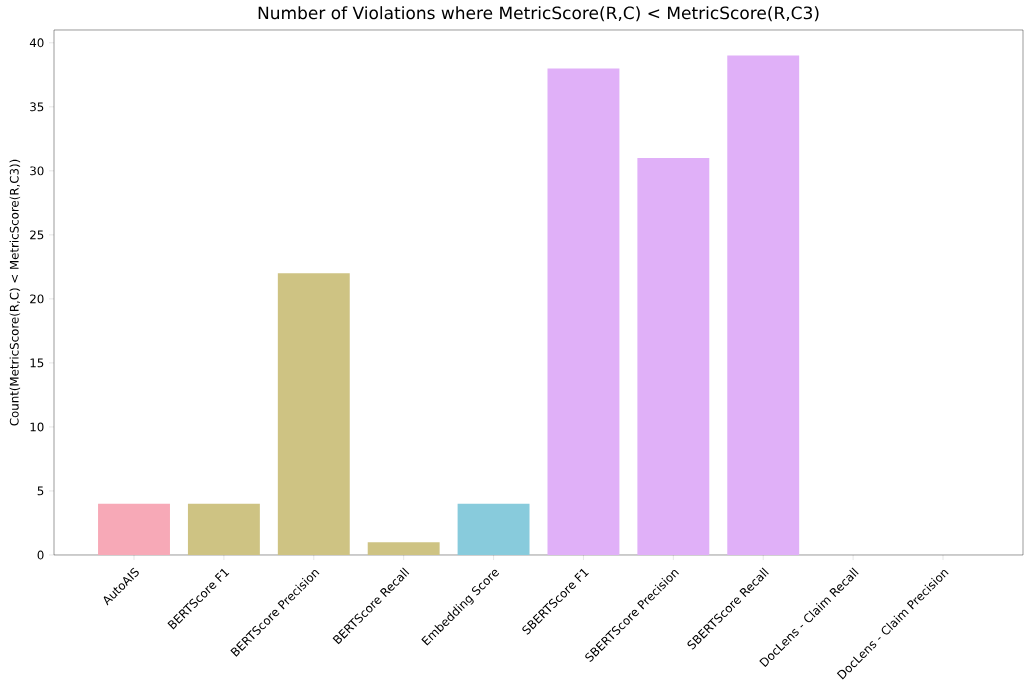 The image size is (1024, 684). Describe the element at coordinates (37, 363) in the screenshot. I see `y-tick-label: 15` at that location.